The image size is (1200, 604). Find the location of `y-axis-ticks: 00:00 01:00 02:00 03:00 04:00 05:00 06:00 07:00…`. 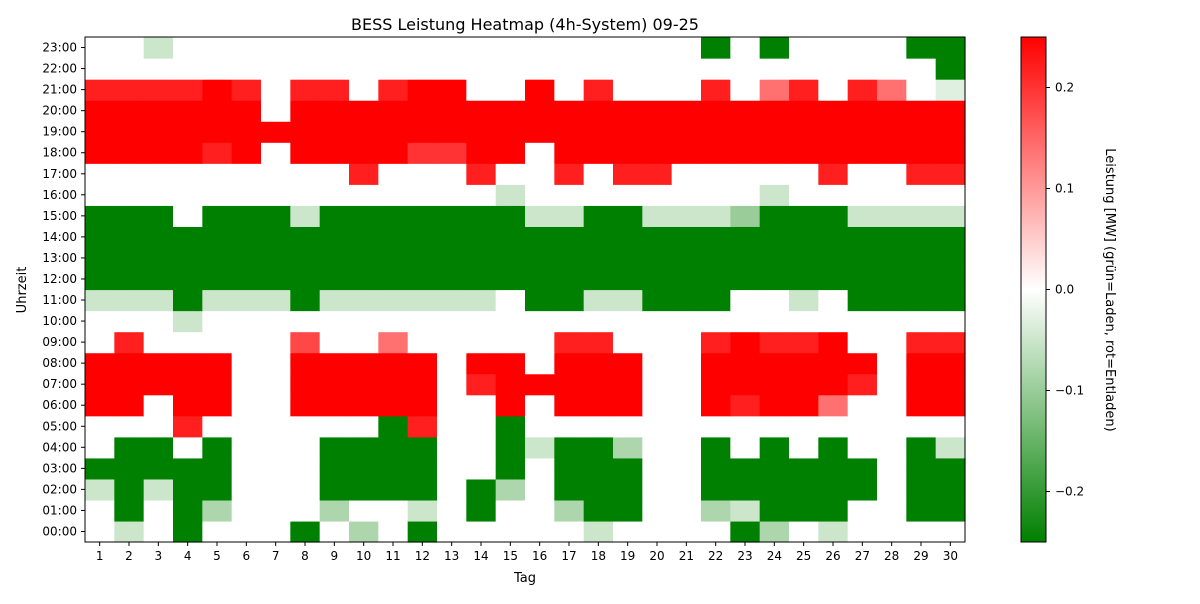

y-axis-ticks: 00:00 01:00 02:00 03:00 04:00 05:00 06:00 07:00… is located at coordinates (63, 289).